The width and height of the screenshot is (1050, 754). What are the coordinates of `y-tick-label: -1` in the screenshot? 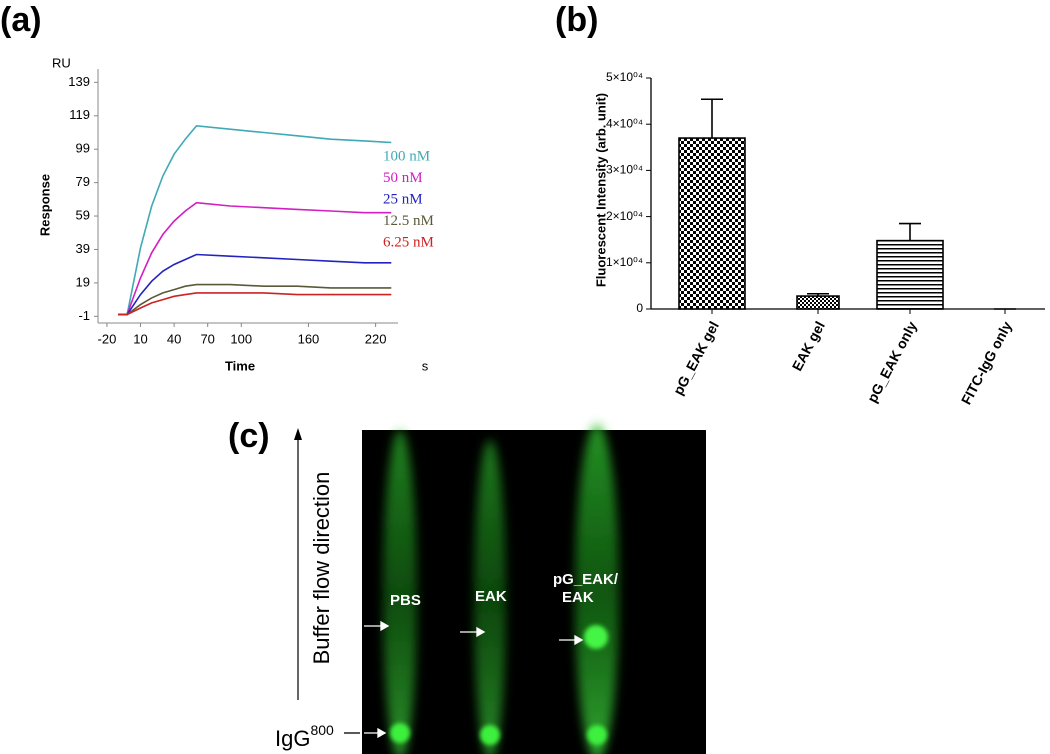 It's located at (84, 315).